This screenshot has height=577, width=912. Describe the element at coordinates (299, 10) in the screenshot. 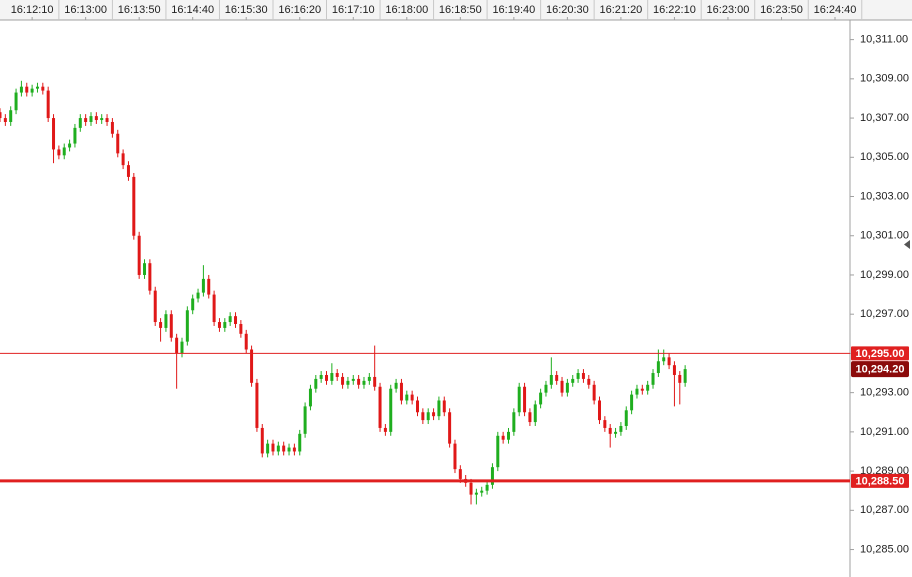

I see `x-tick-label: 16:16:20` at that location.